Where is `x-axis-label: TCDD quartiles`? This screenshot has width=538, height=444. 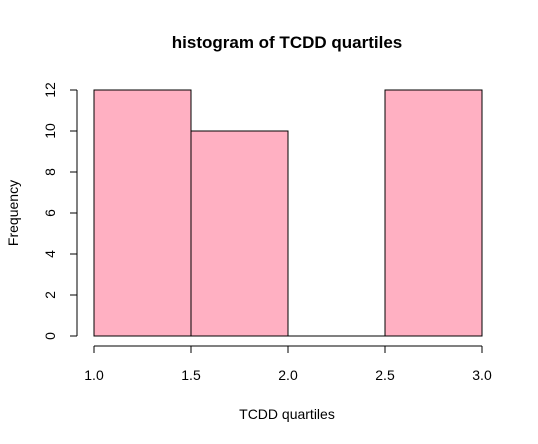 x-axis-label: TCDD quartiles is located at coordinates (287, 414).